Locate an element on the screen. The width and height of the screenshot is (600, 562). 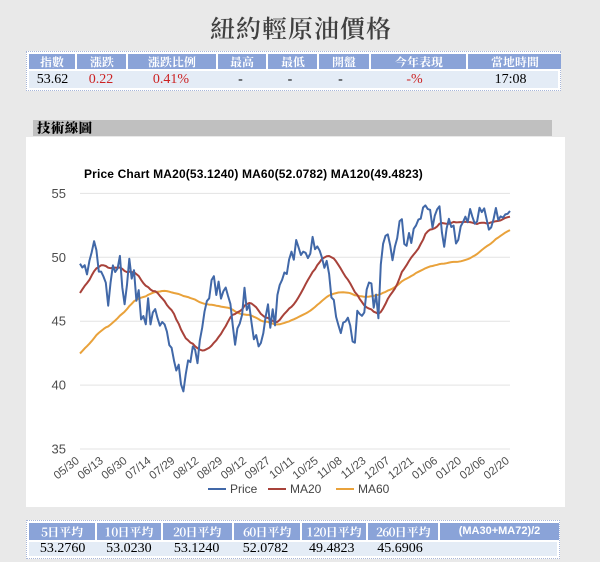
svg-text: 12/21 is located at coordinates (401, 468).